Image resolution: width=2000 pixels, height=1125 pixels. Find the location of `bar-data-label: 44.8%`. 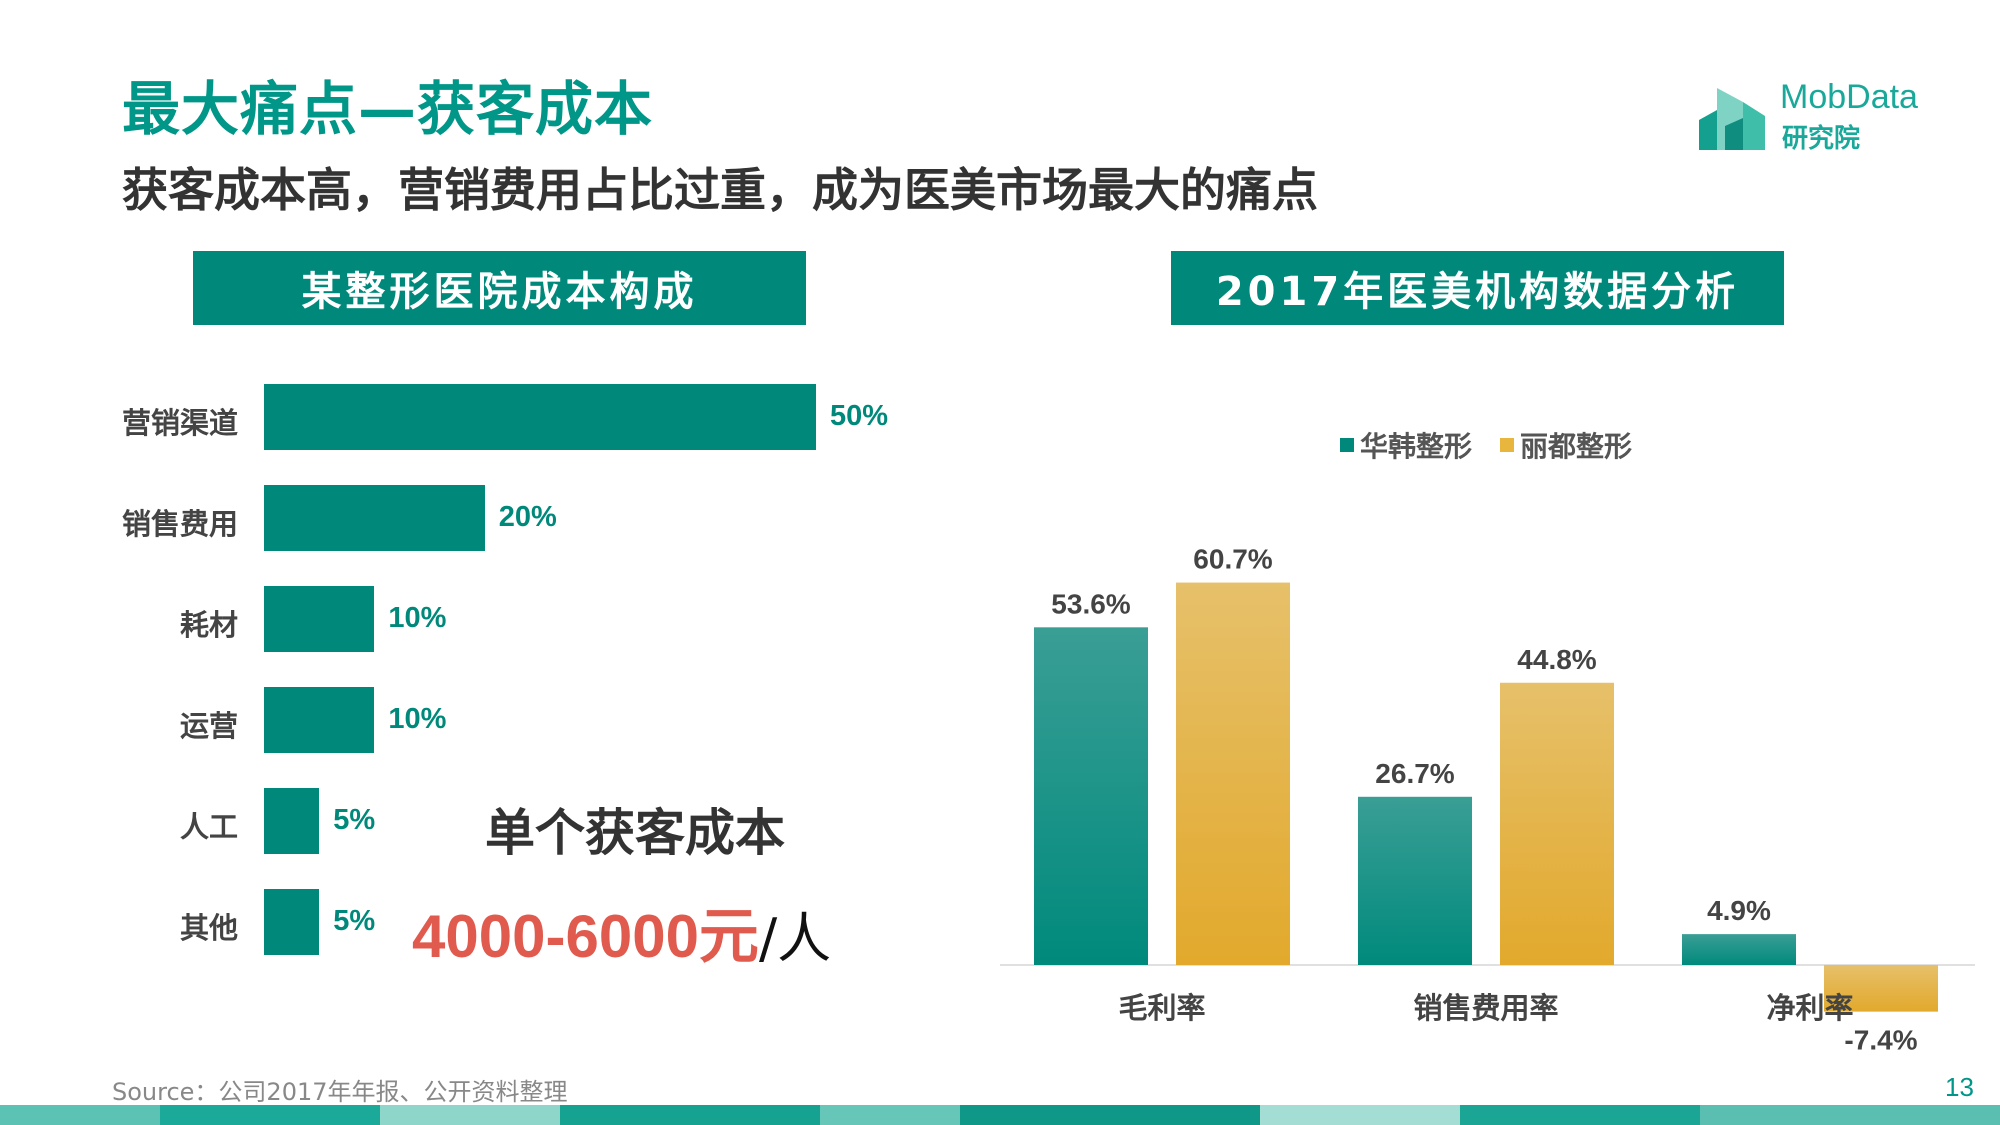

bar-data-label: 44.8% is located at coordinates (1556, 659).